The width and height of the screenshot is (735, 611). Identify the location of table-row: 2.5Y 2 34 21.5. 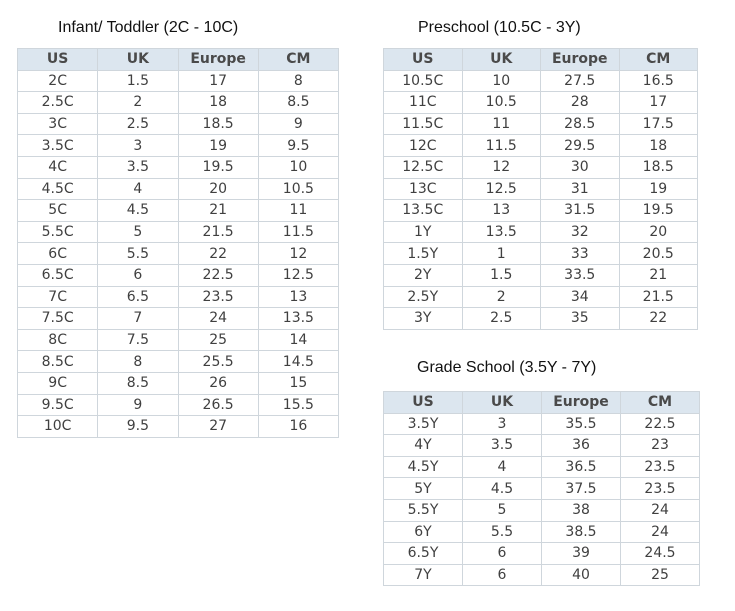
(540, 297).